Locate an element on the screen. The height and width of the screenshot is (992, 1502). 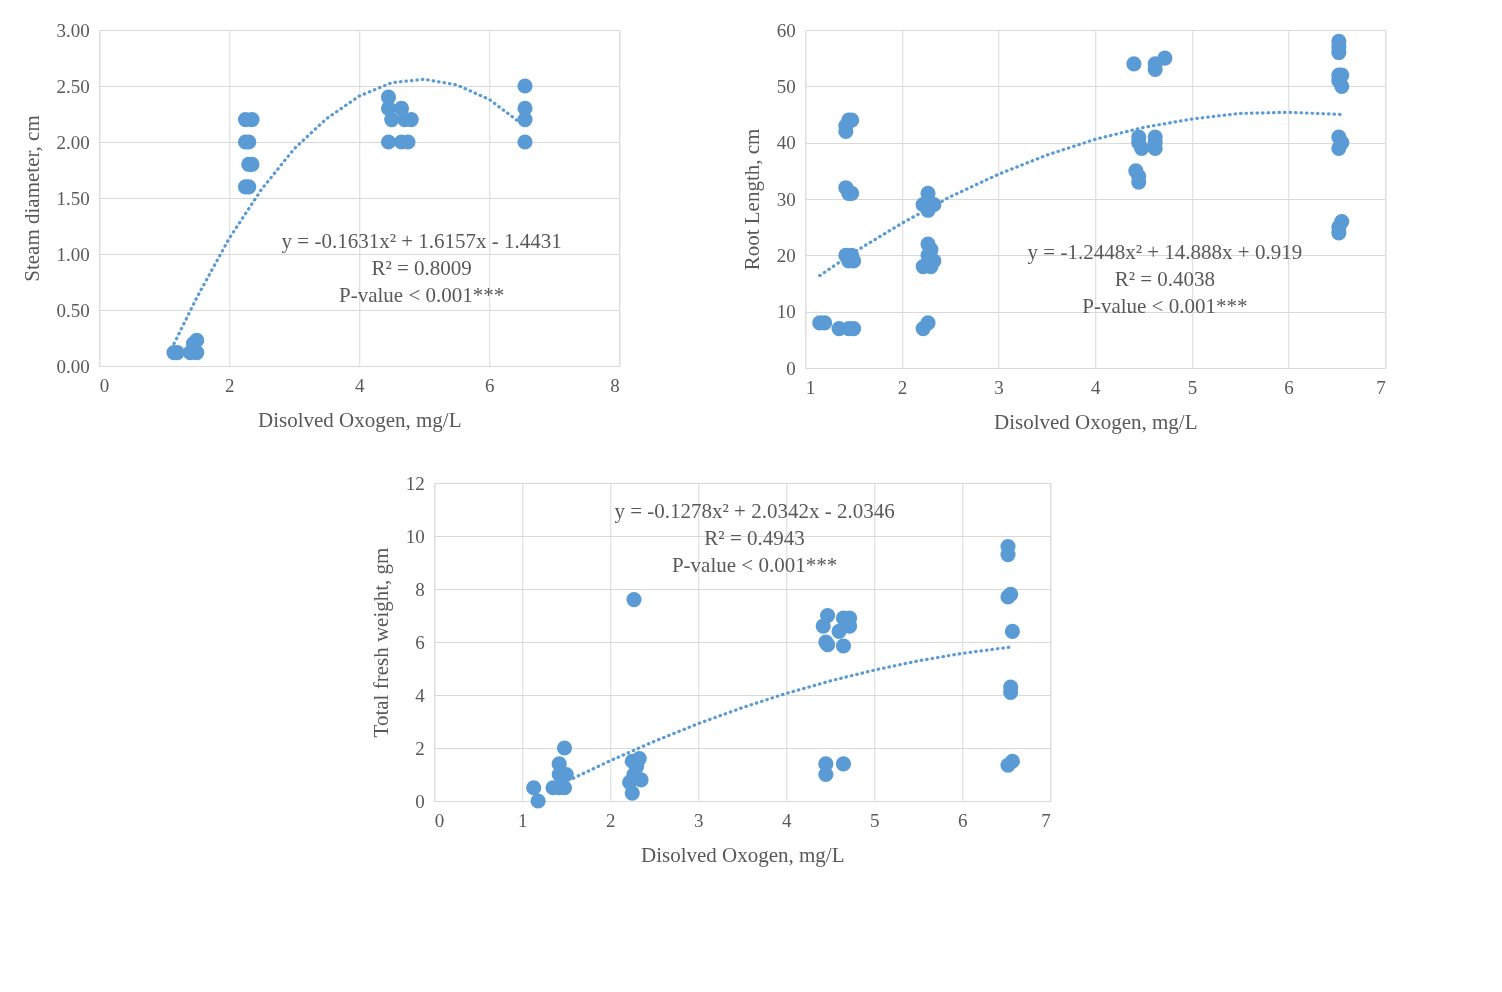
y-tick-label: 2.00 is located at coordinates (73, 142).